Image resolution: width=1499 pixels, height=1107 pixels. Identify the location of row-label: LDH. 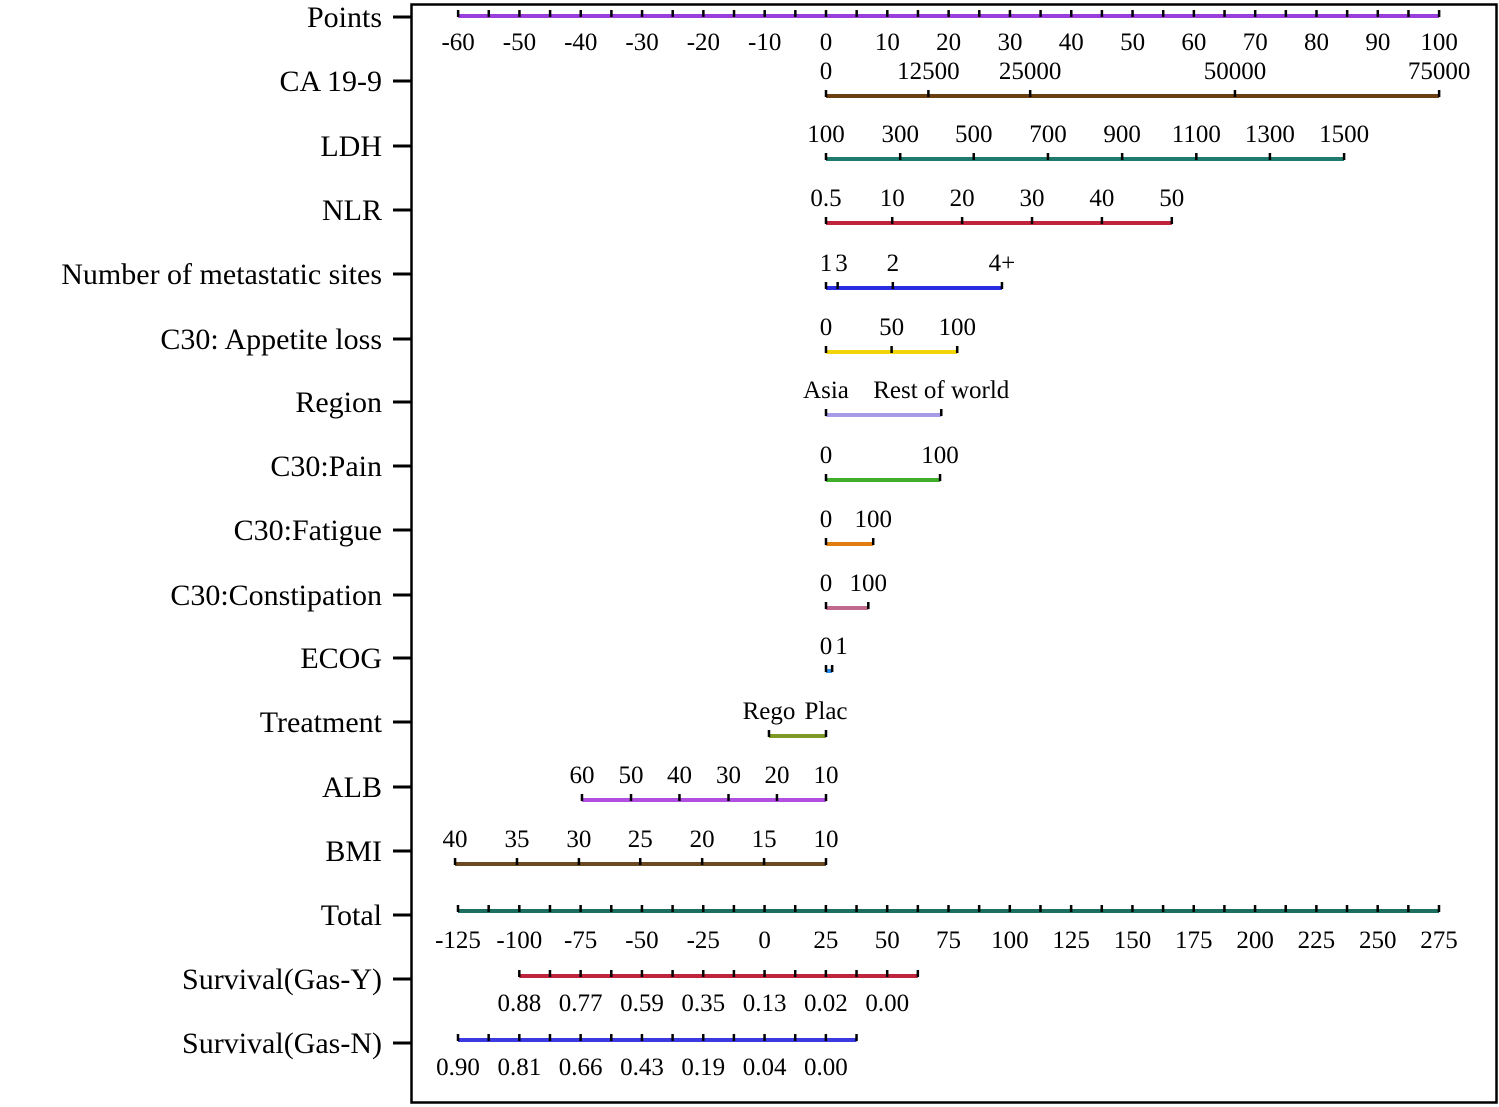
(351, 146).